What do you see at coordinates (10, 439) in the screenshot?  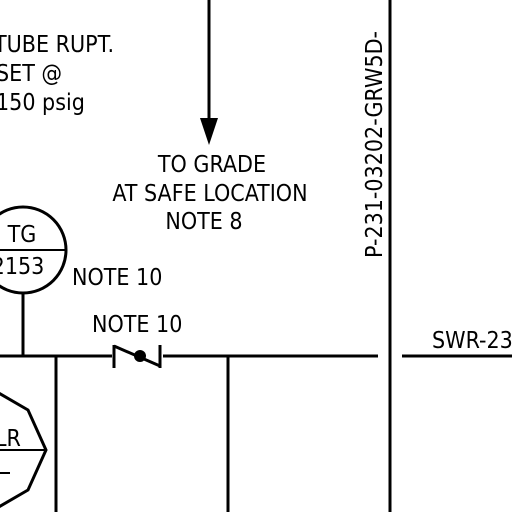 I see `lower-symbol-text: LR` at bounding box center [10, 439].